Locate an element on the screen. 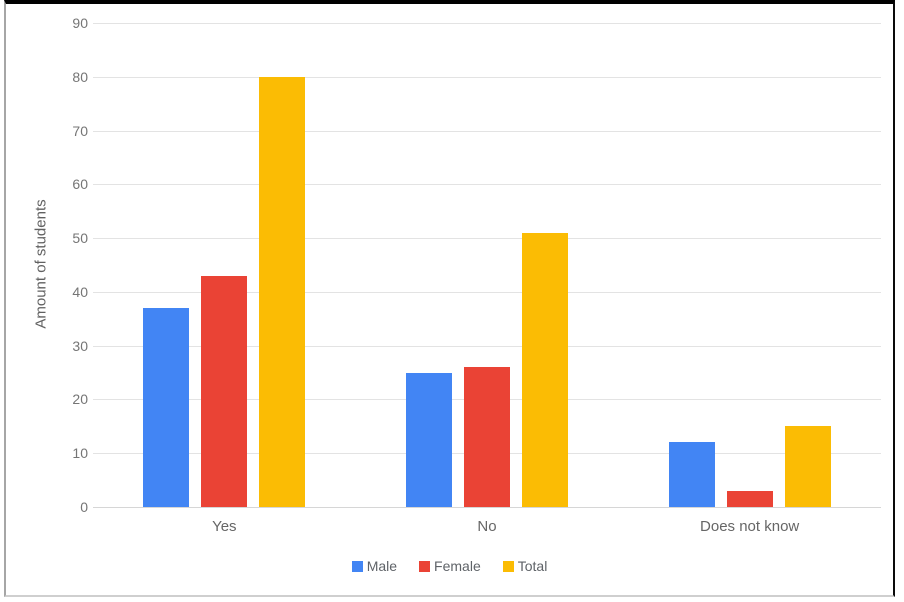  bar-male-no is located at coordinates (429, 439).